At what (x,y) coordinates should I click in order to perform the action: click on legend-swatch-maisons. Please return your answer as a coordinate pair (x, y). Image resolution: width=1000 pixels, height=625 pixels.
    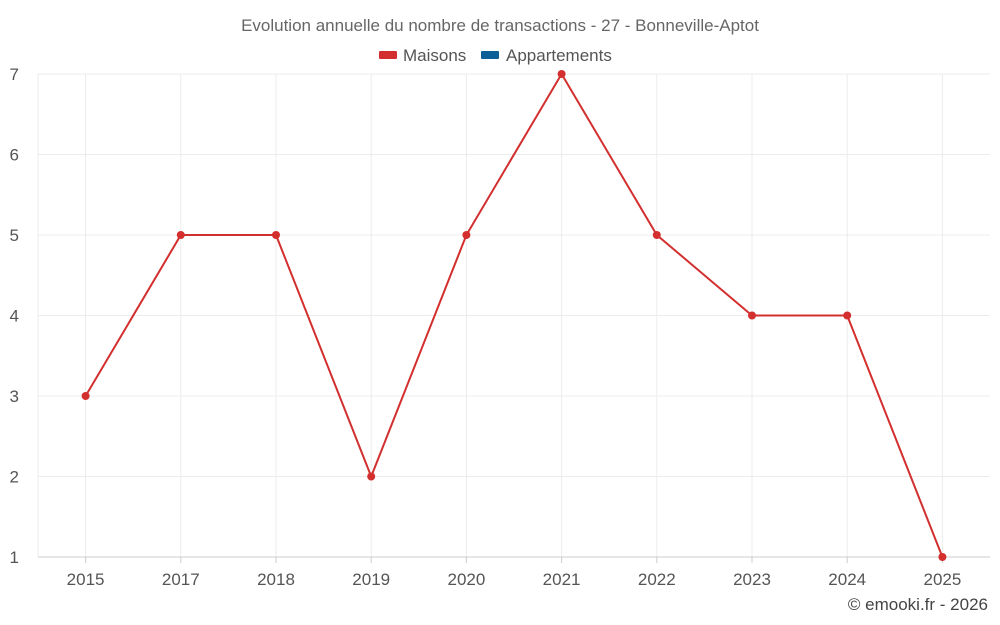
    Looking at the image, I should click on (388, 55).